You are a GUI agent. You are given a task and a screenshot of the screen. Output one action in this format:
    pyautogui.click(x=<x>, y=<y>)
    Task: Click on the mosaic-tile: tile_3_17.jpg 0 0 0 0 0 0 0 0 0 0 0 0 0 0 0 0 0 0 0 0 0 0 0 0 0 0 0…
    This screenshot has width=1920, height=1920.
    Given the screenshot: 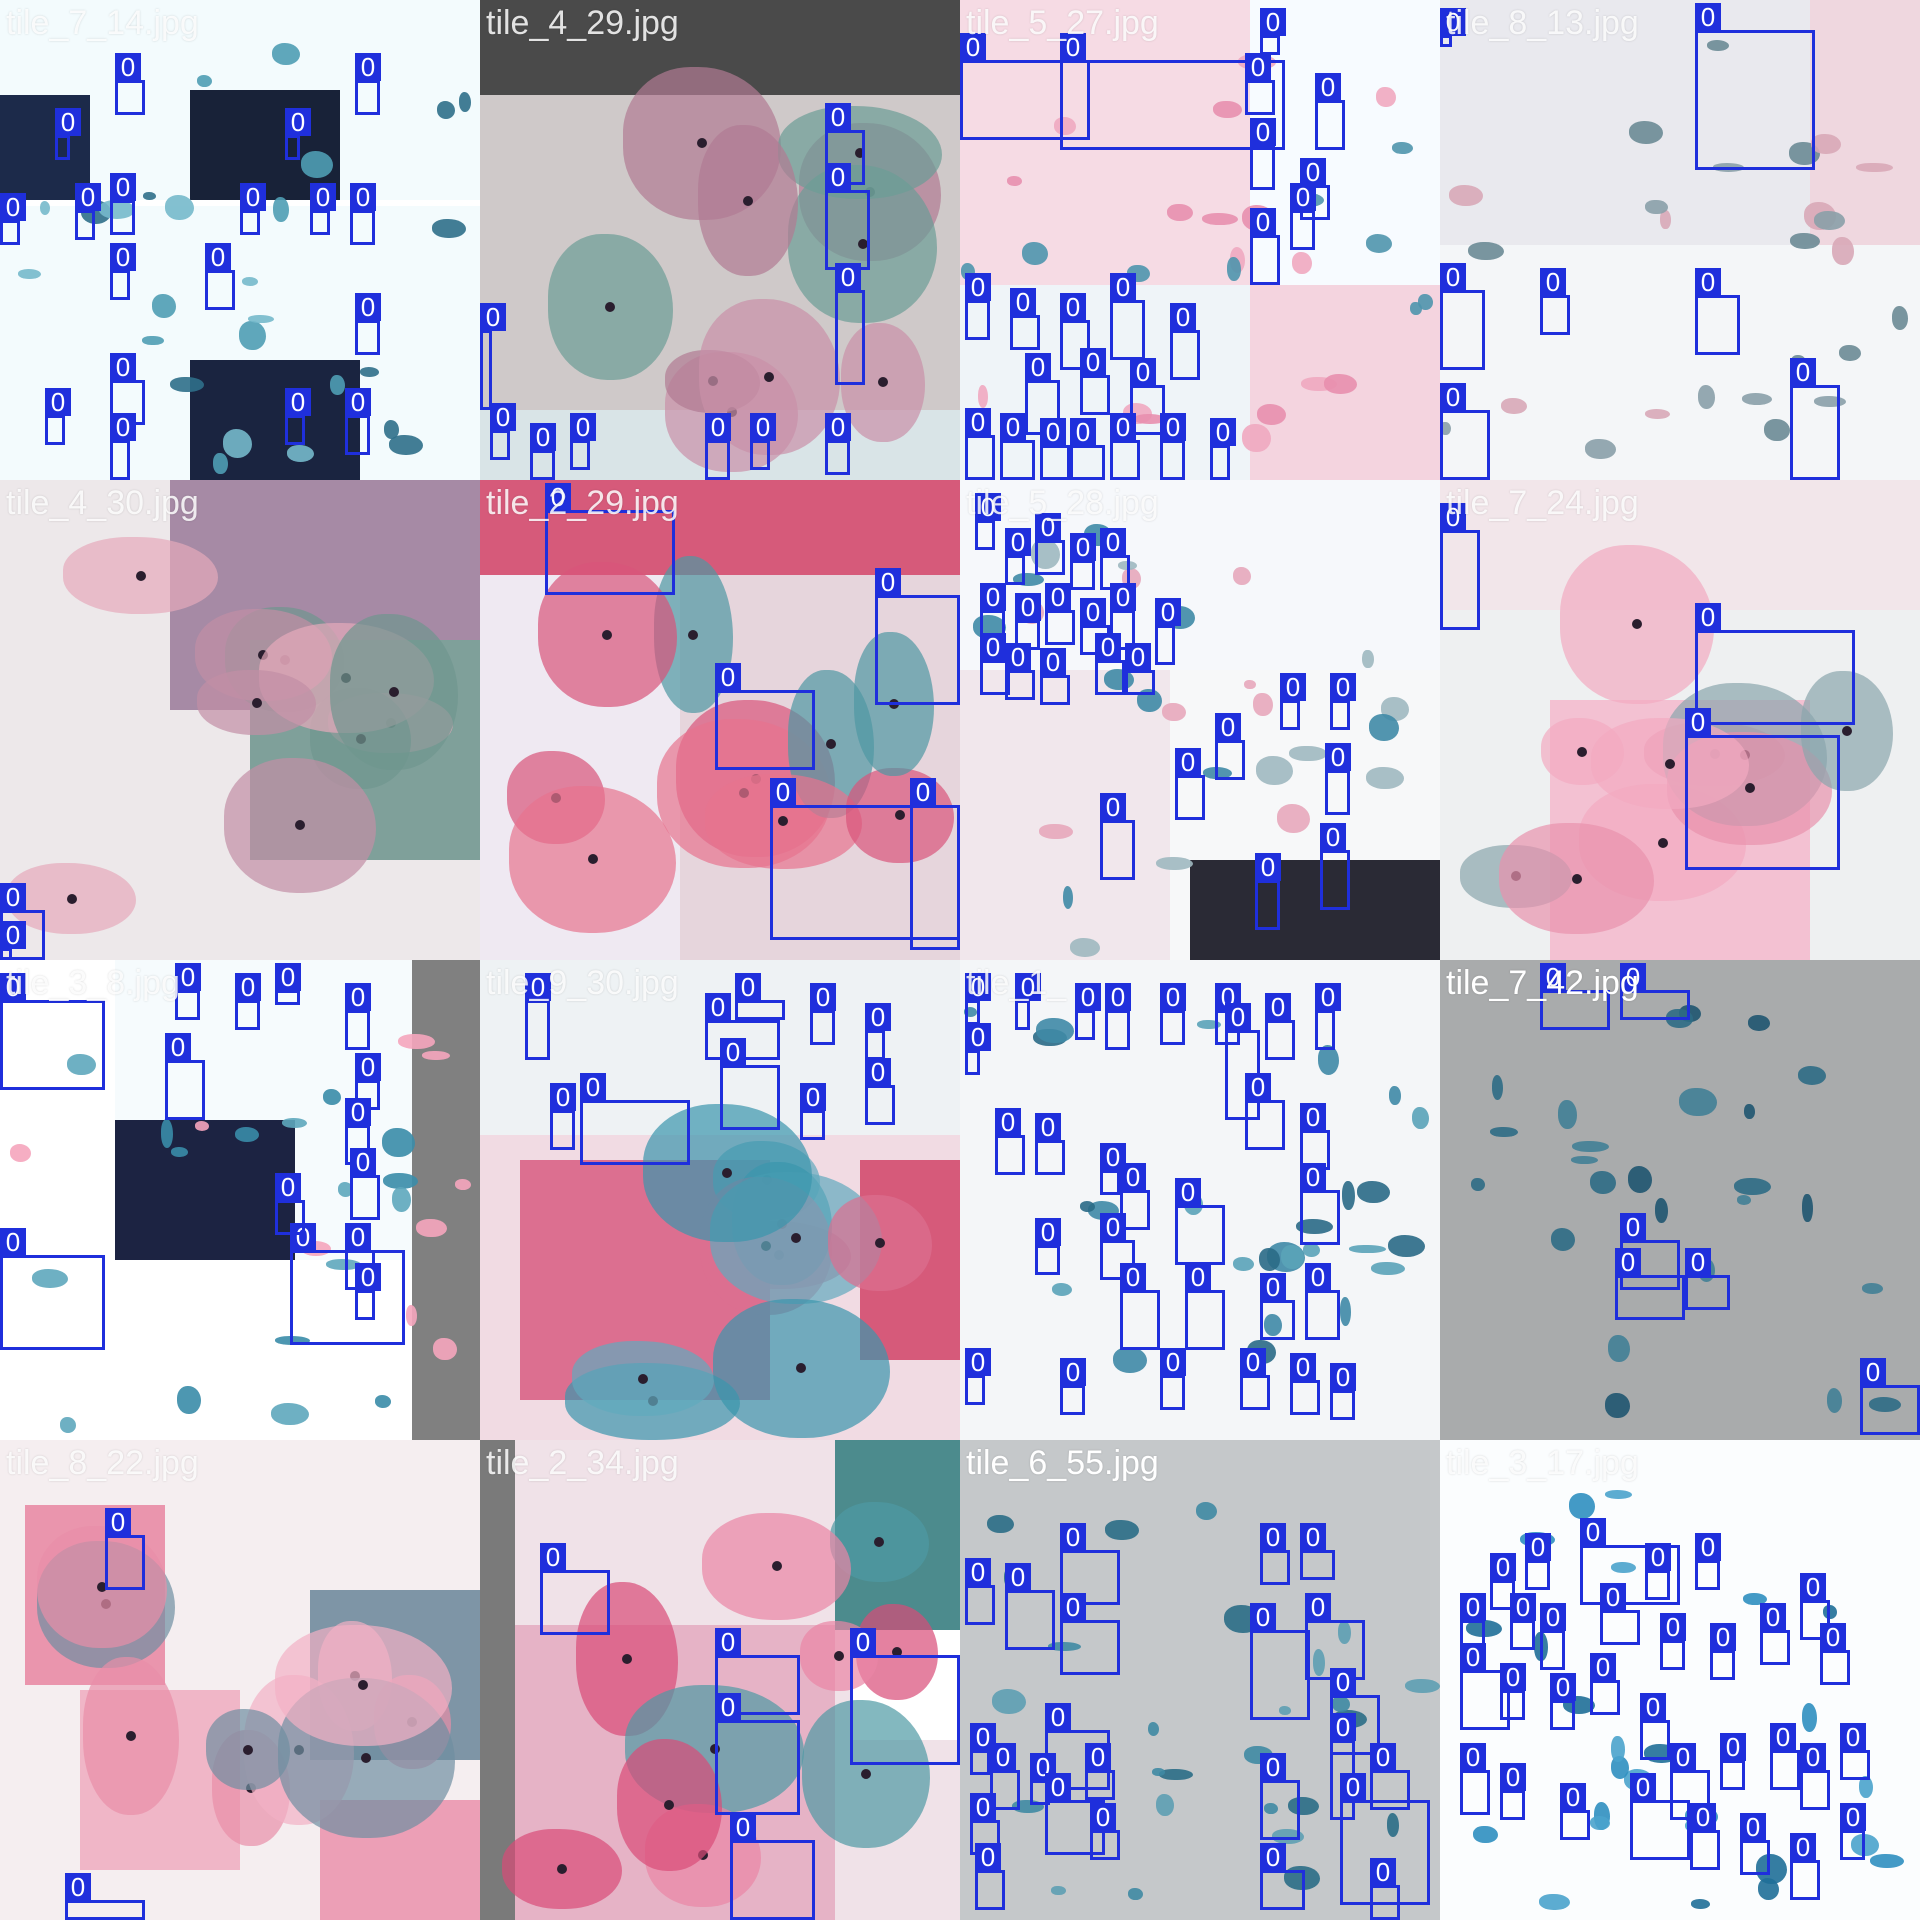 What is the action you would take?
    pyautogui.click(x=1680, y=1680)
    